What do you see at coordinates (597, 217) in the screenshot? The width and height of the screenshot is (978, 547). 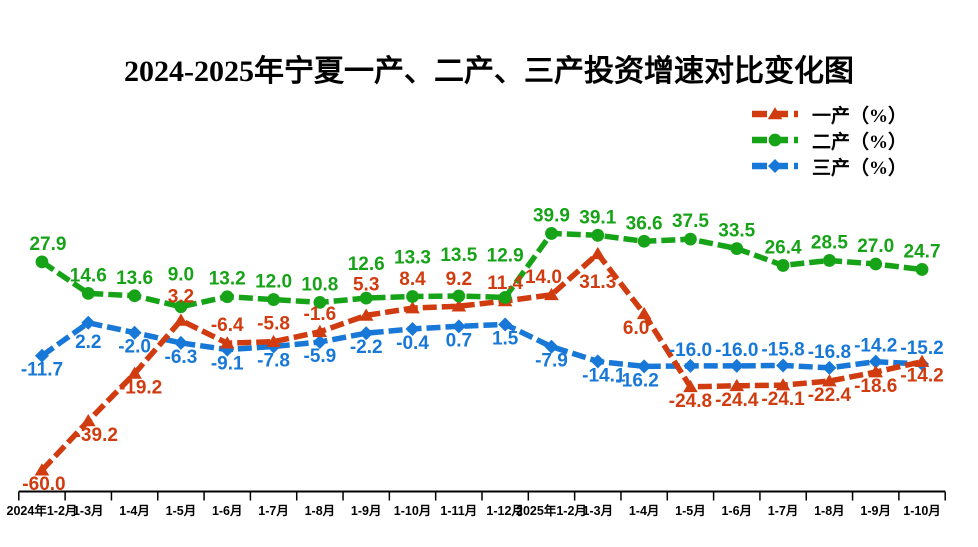 I see `data-label: 39.1` at bounding box center [597, 217].